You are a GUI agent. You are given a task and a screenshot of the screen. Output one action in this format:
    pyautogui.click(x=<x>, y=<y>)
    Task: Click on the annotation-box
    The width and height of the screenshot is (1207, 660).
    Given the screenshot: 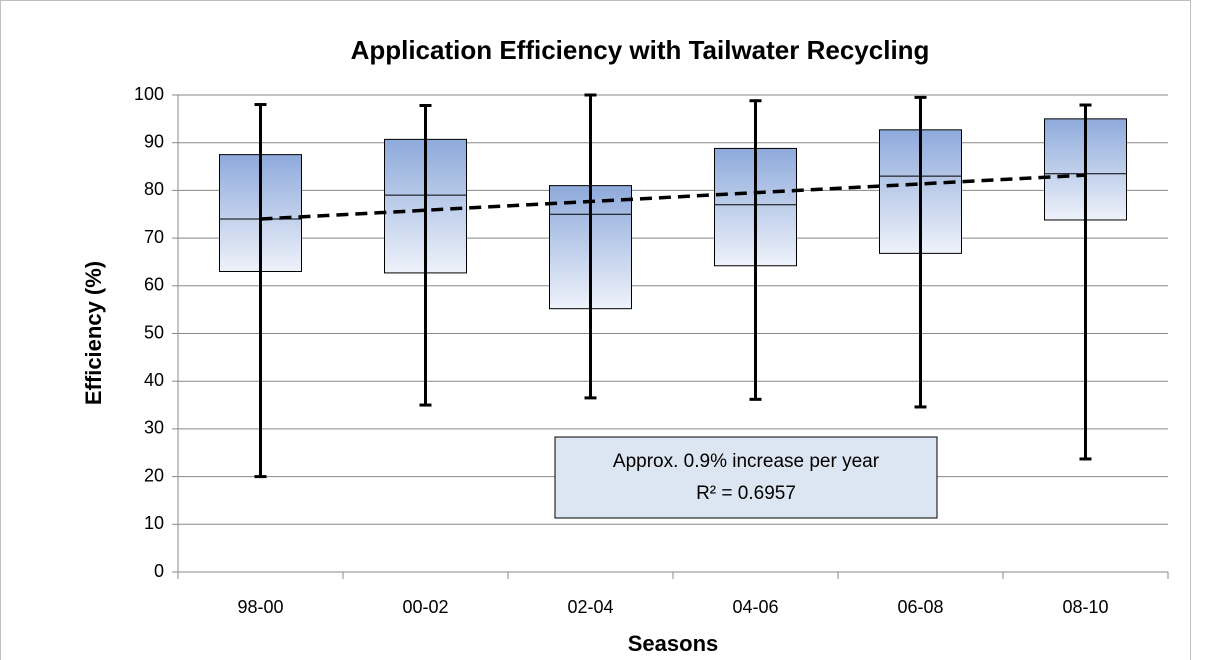 What is the action you would take?
    pyautogui.click(x=746, y=477)
    